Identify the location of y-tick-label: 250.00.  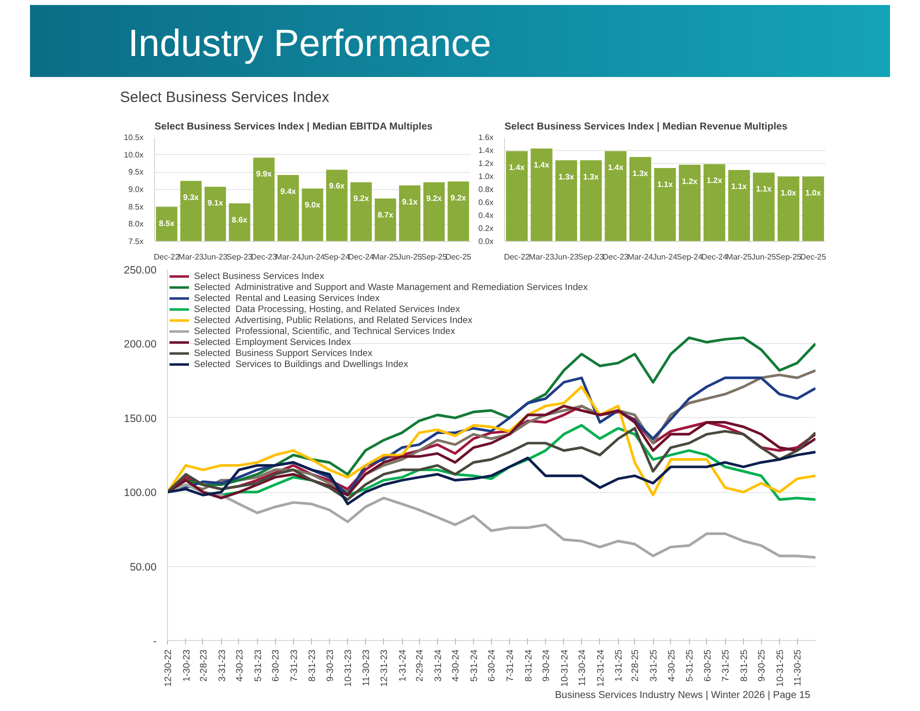
(140, 270).